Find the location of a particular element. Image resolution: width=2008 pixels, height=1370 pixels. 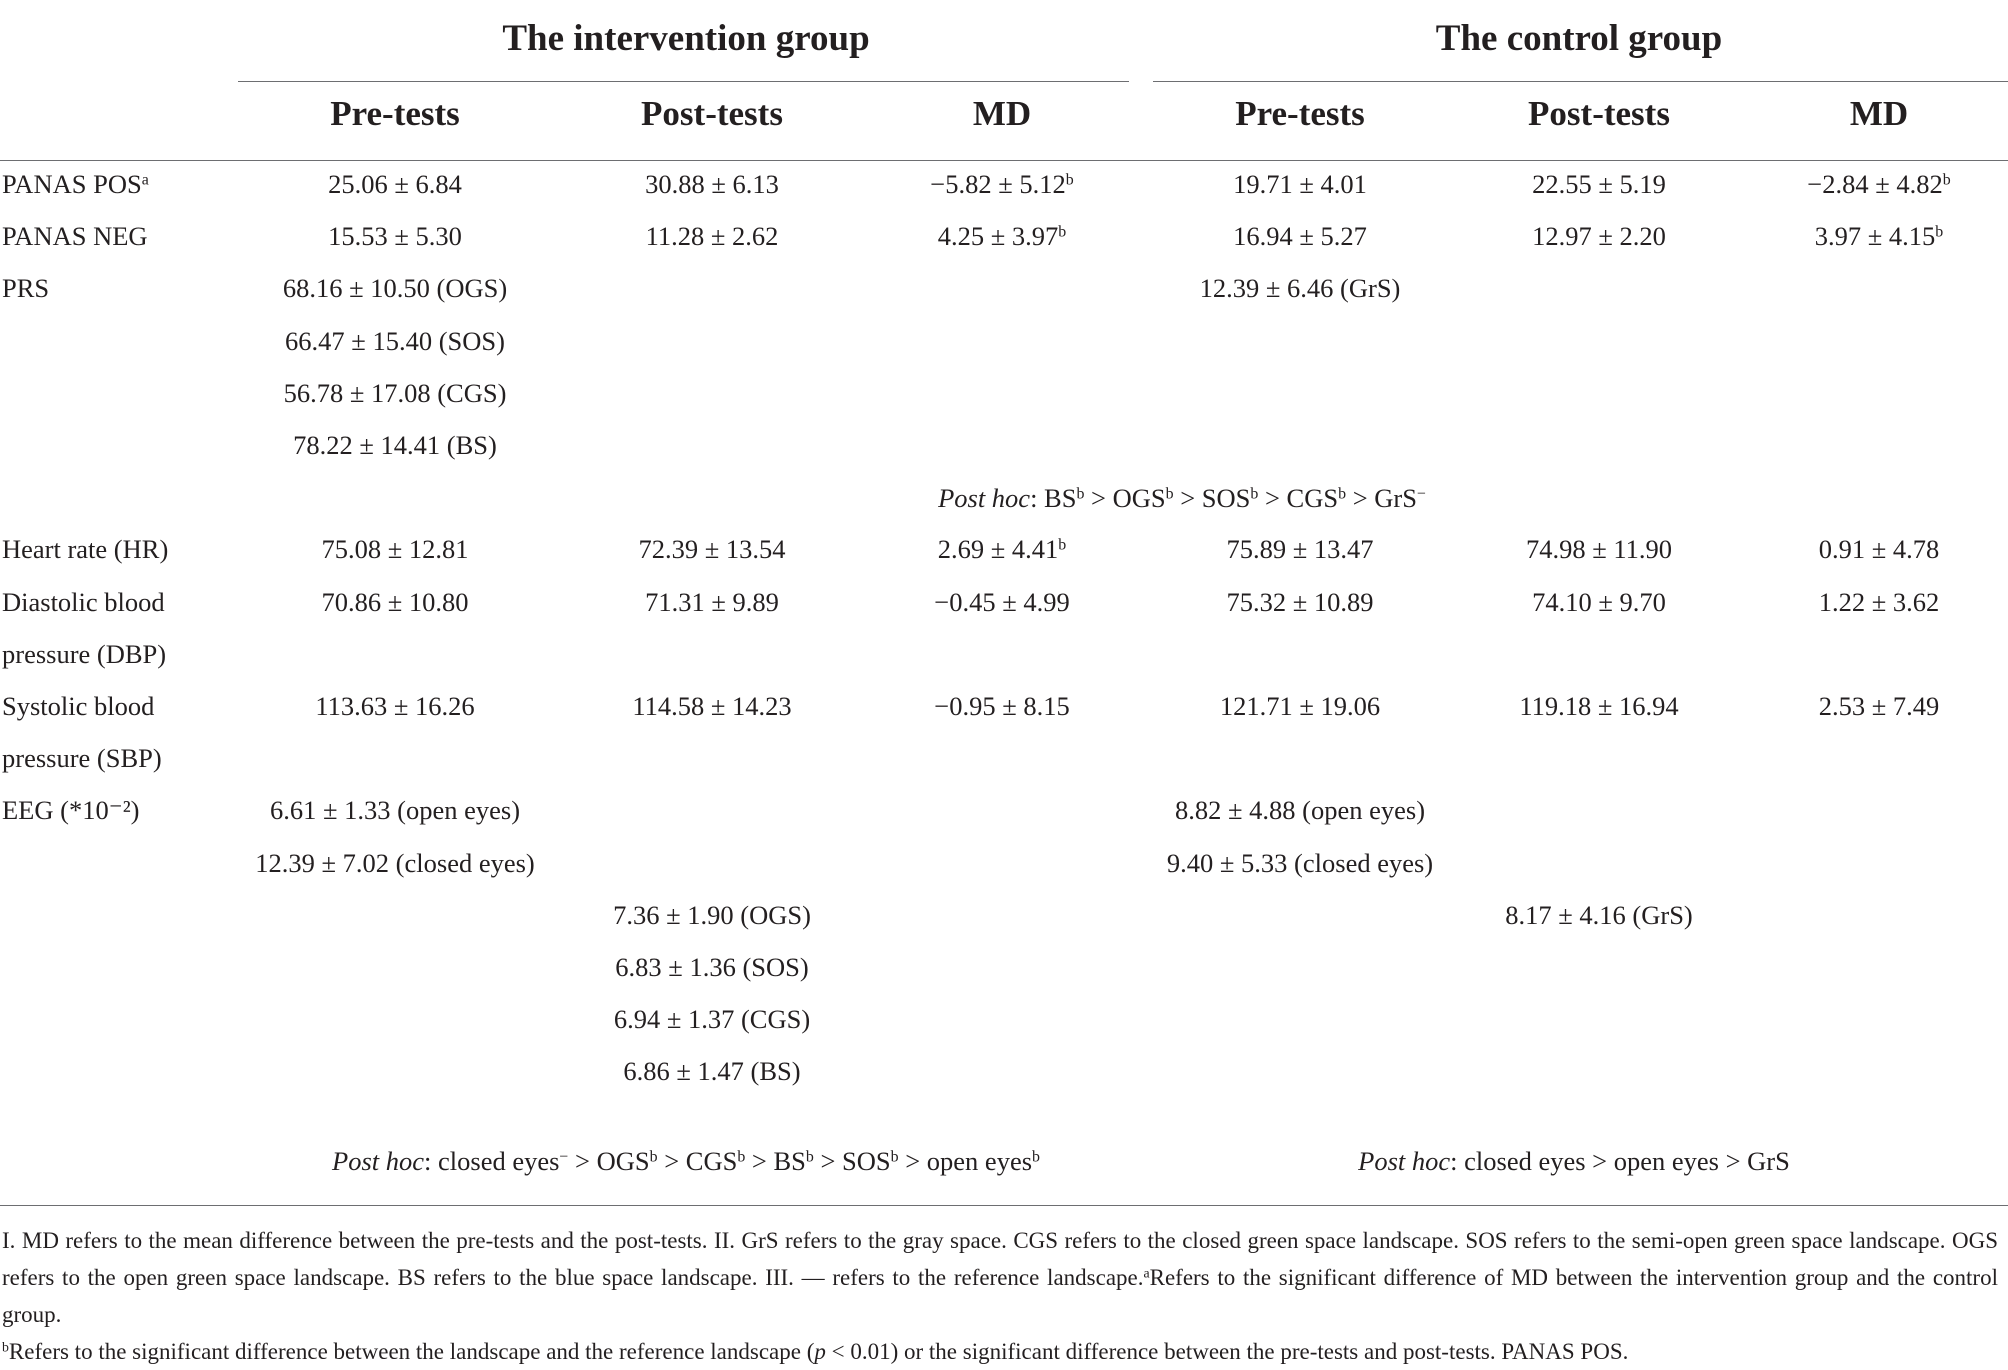

table-cell-imd: −0.95 ± 8.15 is located at coordinates (1002, 706).